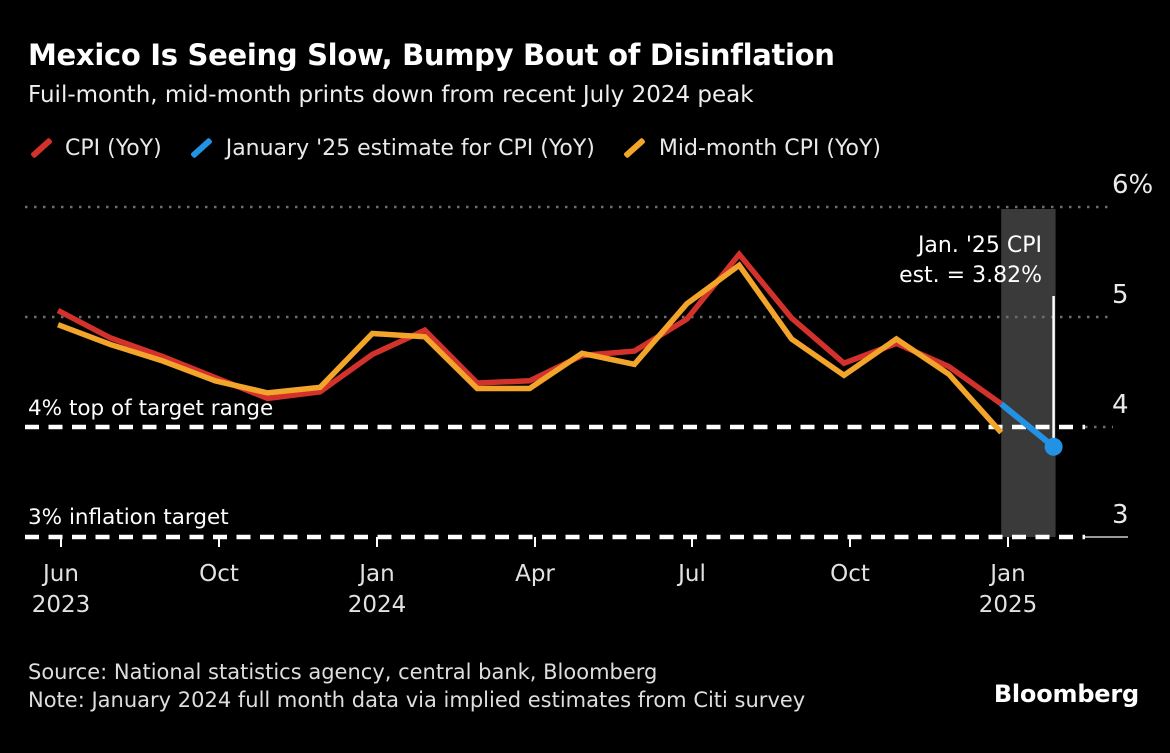 The width and height of the screenshot is (1170, 753). What do you see at coordinates (1008, 589) in the screenshot?
I see `x-axis-label-jan-2025: Jan 2025` at bounding box center [1008, 589].